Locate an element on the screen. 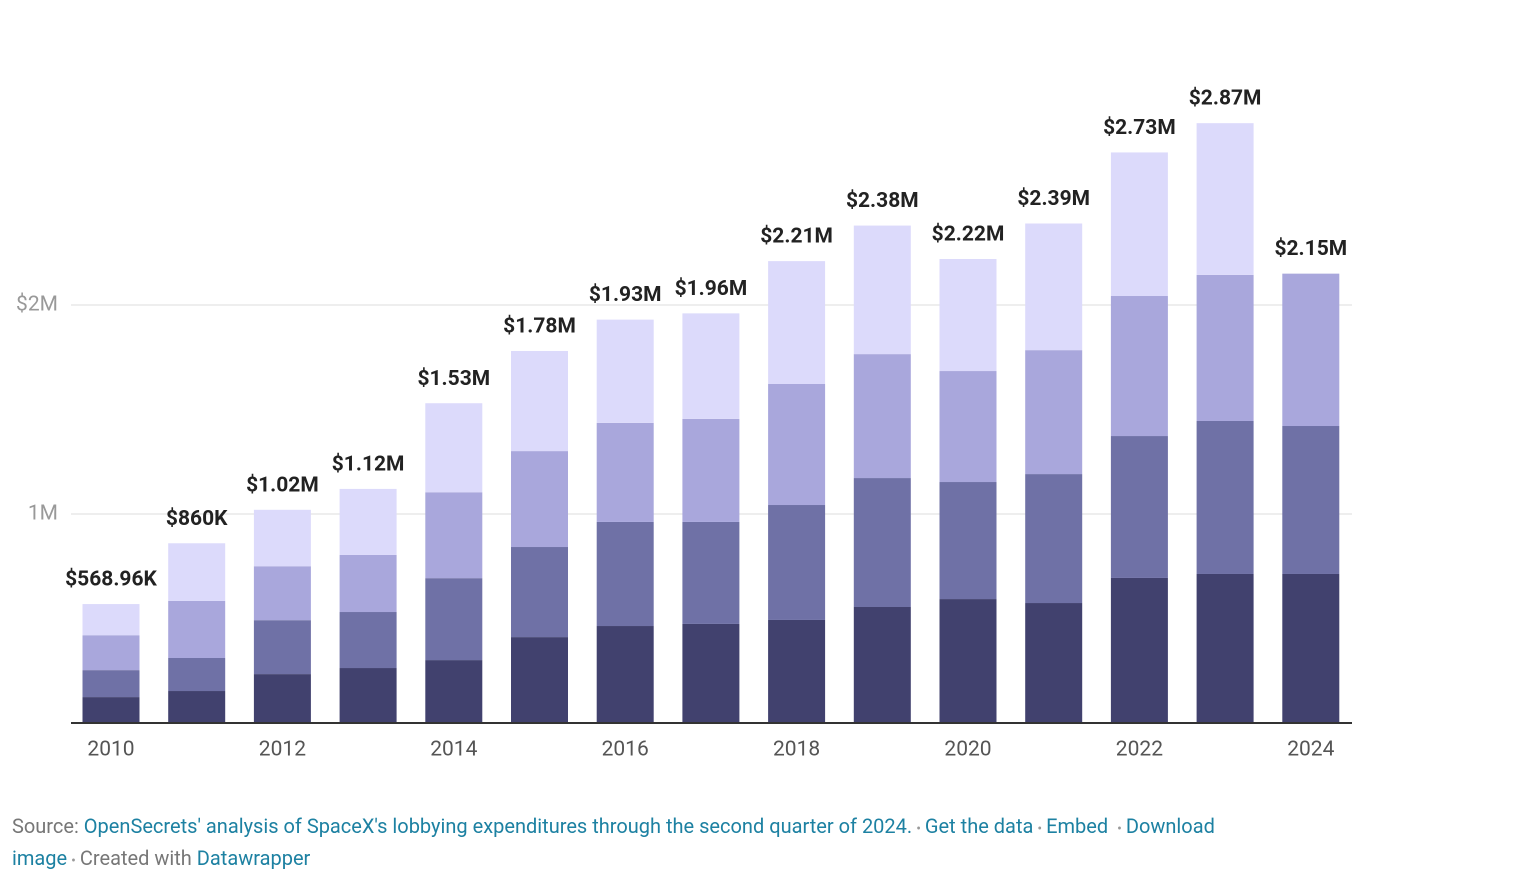  total-label: $2.22M is located at coordinates (968, 235).